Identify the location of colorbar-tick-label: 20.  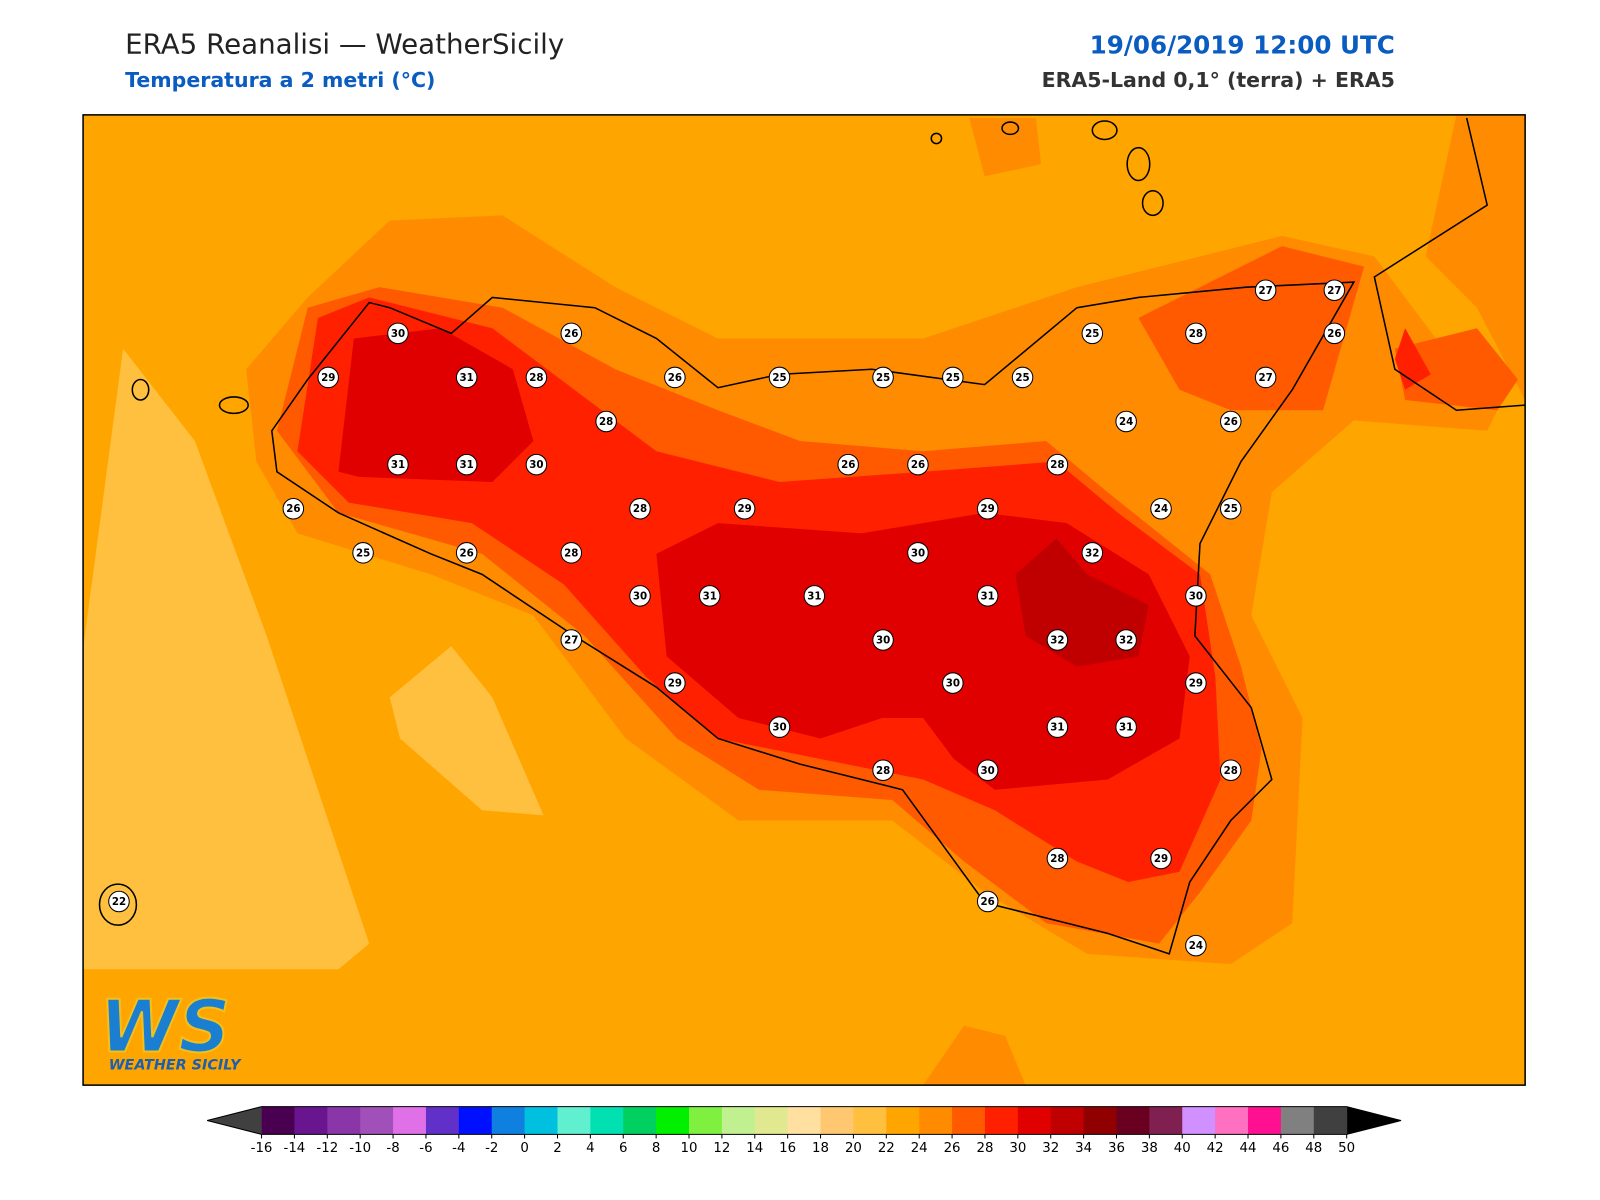
(853, 1148).